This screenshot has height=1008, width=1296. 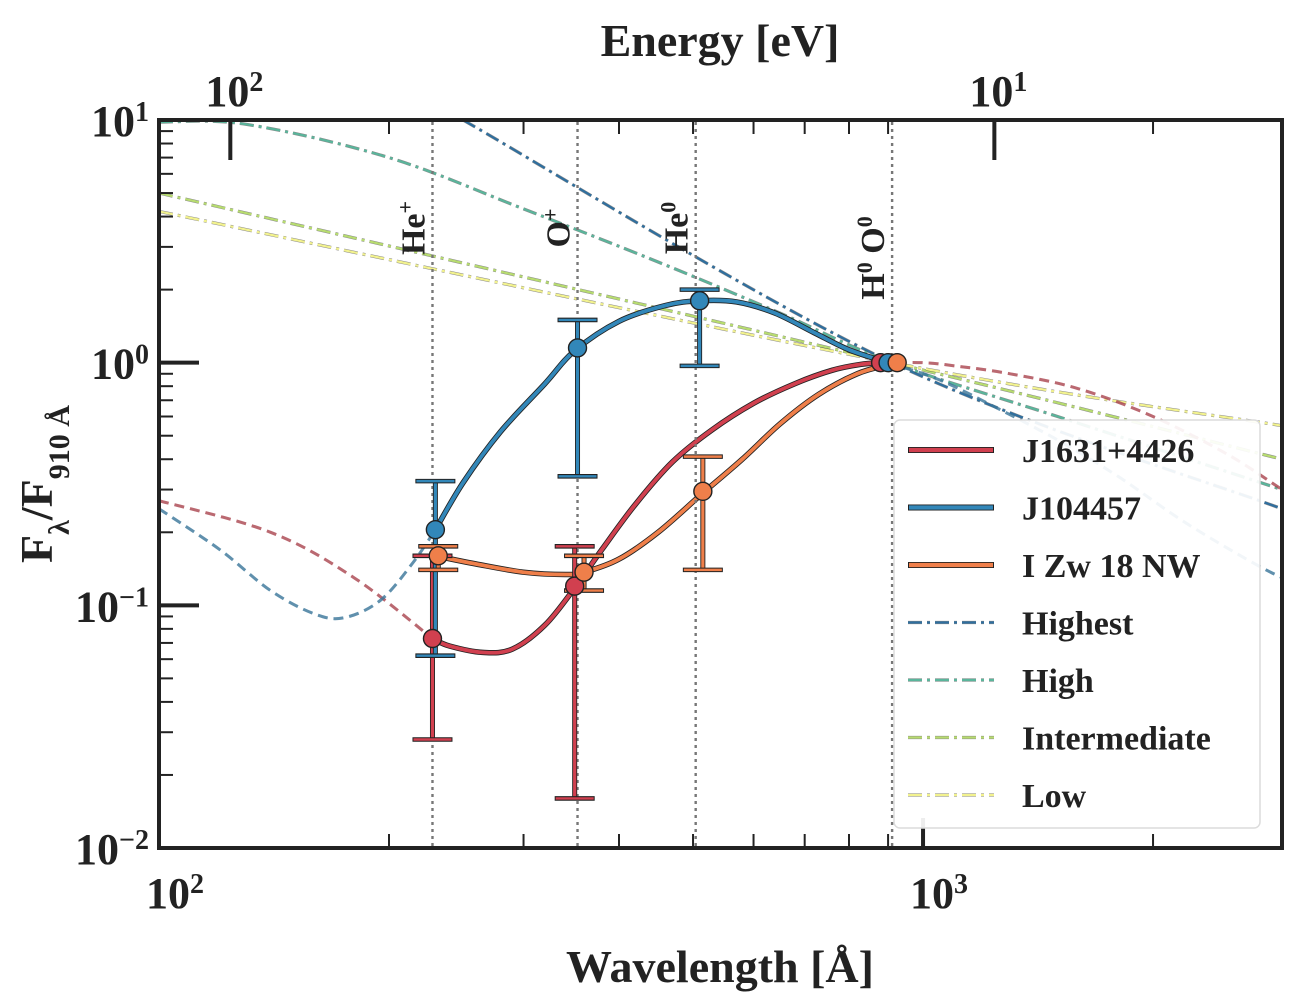 I want to click on ion-label-base: H, so click(x=873, y=286).